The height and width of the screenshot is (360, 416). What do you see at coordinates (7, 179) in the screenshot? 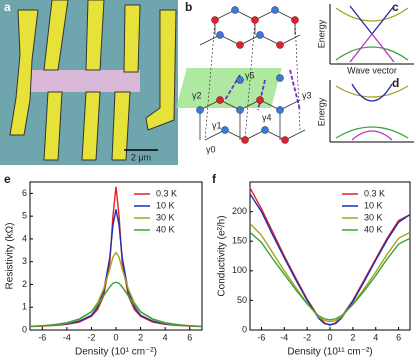
I see `panel-label: e` at bounding box center [7, 179].